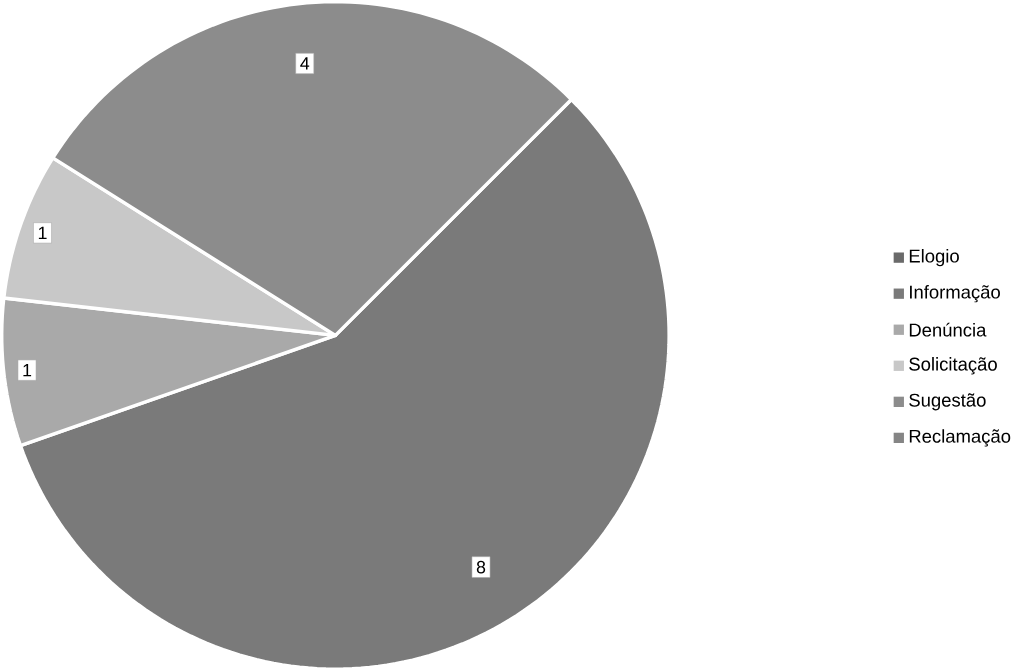 The height and width of the screenshot is (671, 1011). I want to click on legend-label: Denúncia, so click(948, 329).